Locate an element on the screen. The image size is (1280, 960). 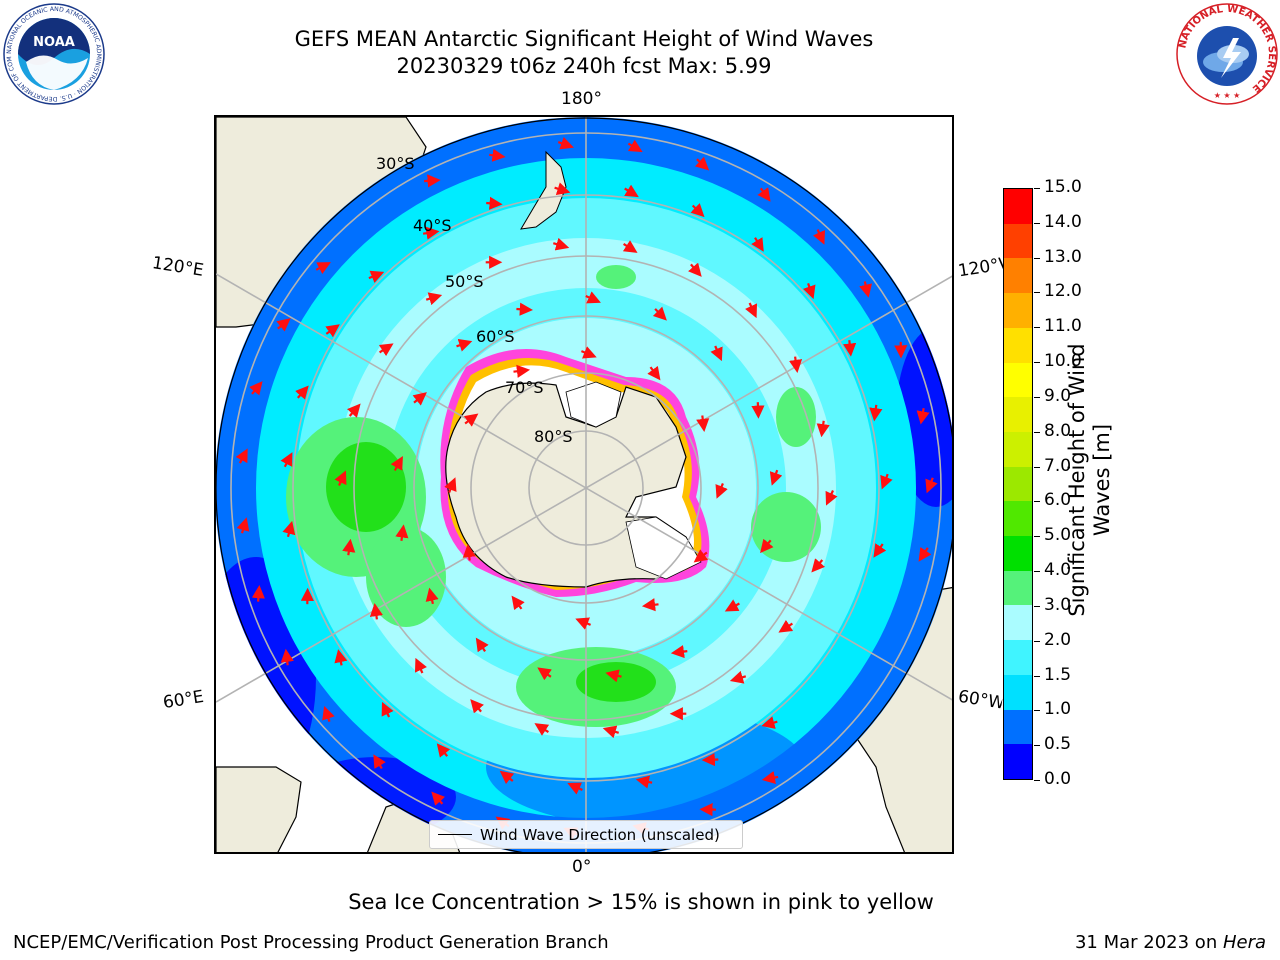
colorbar-tick-label: 10.0 is located at coordinates (1063, 361).